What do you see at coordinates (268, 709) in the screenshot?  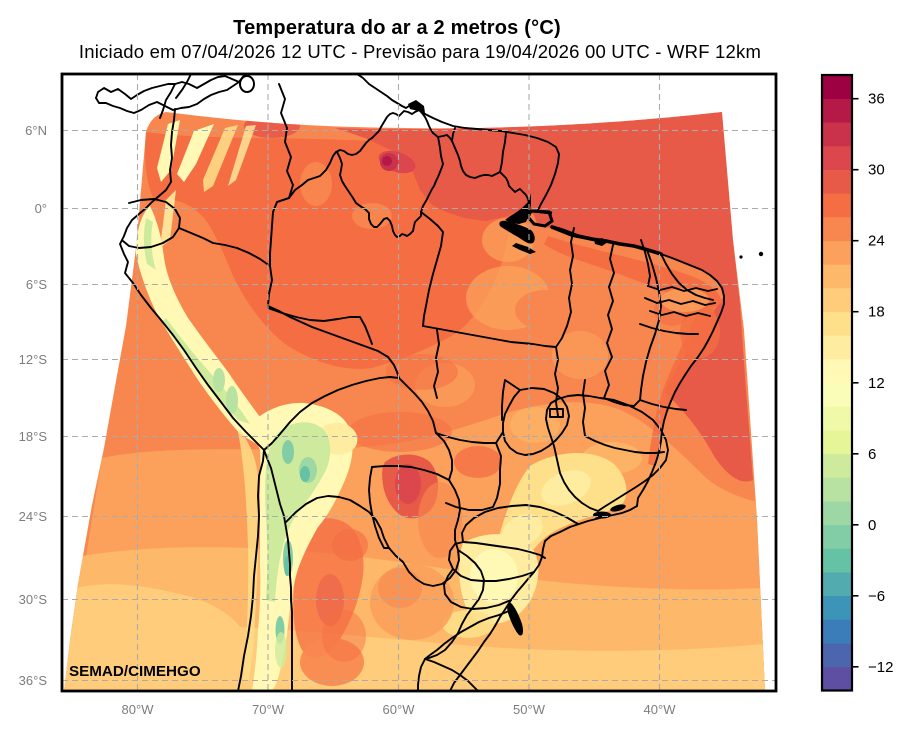 I see `svg-text: 70°W` at bounding box center [268, 709].